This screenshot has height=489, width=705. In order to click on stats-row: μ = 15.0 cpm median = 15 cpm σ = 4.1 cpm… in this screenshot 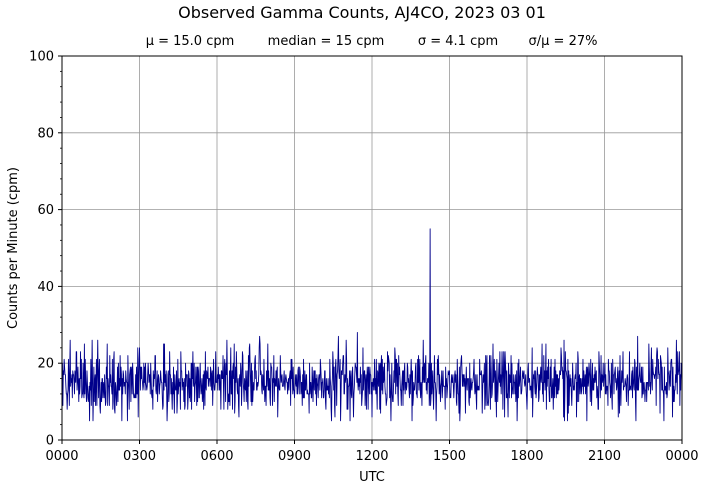, I will do `click(372, 41)`.